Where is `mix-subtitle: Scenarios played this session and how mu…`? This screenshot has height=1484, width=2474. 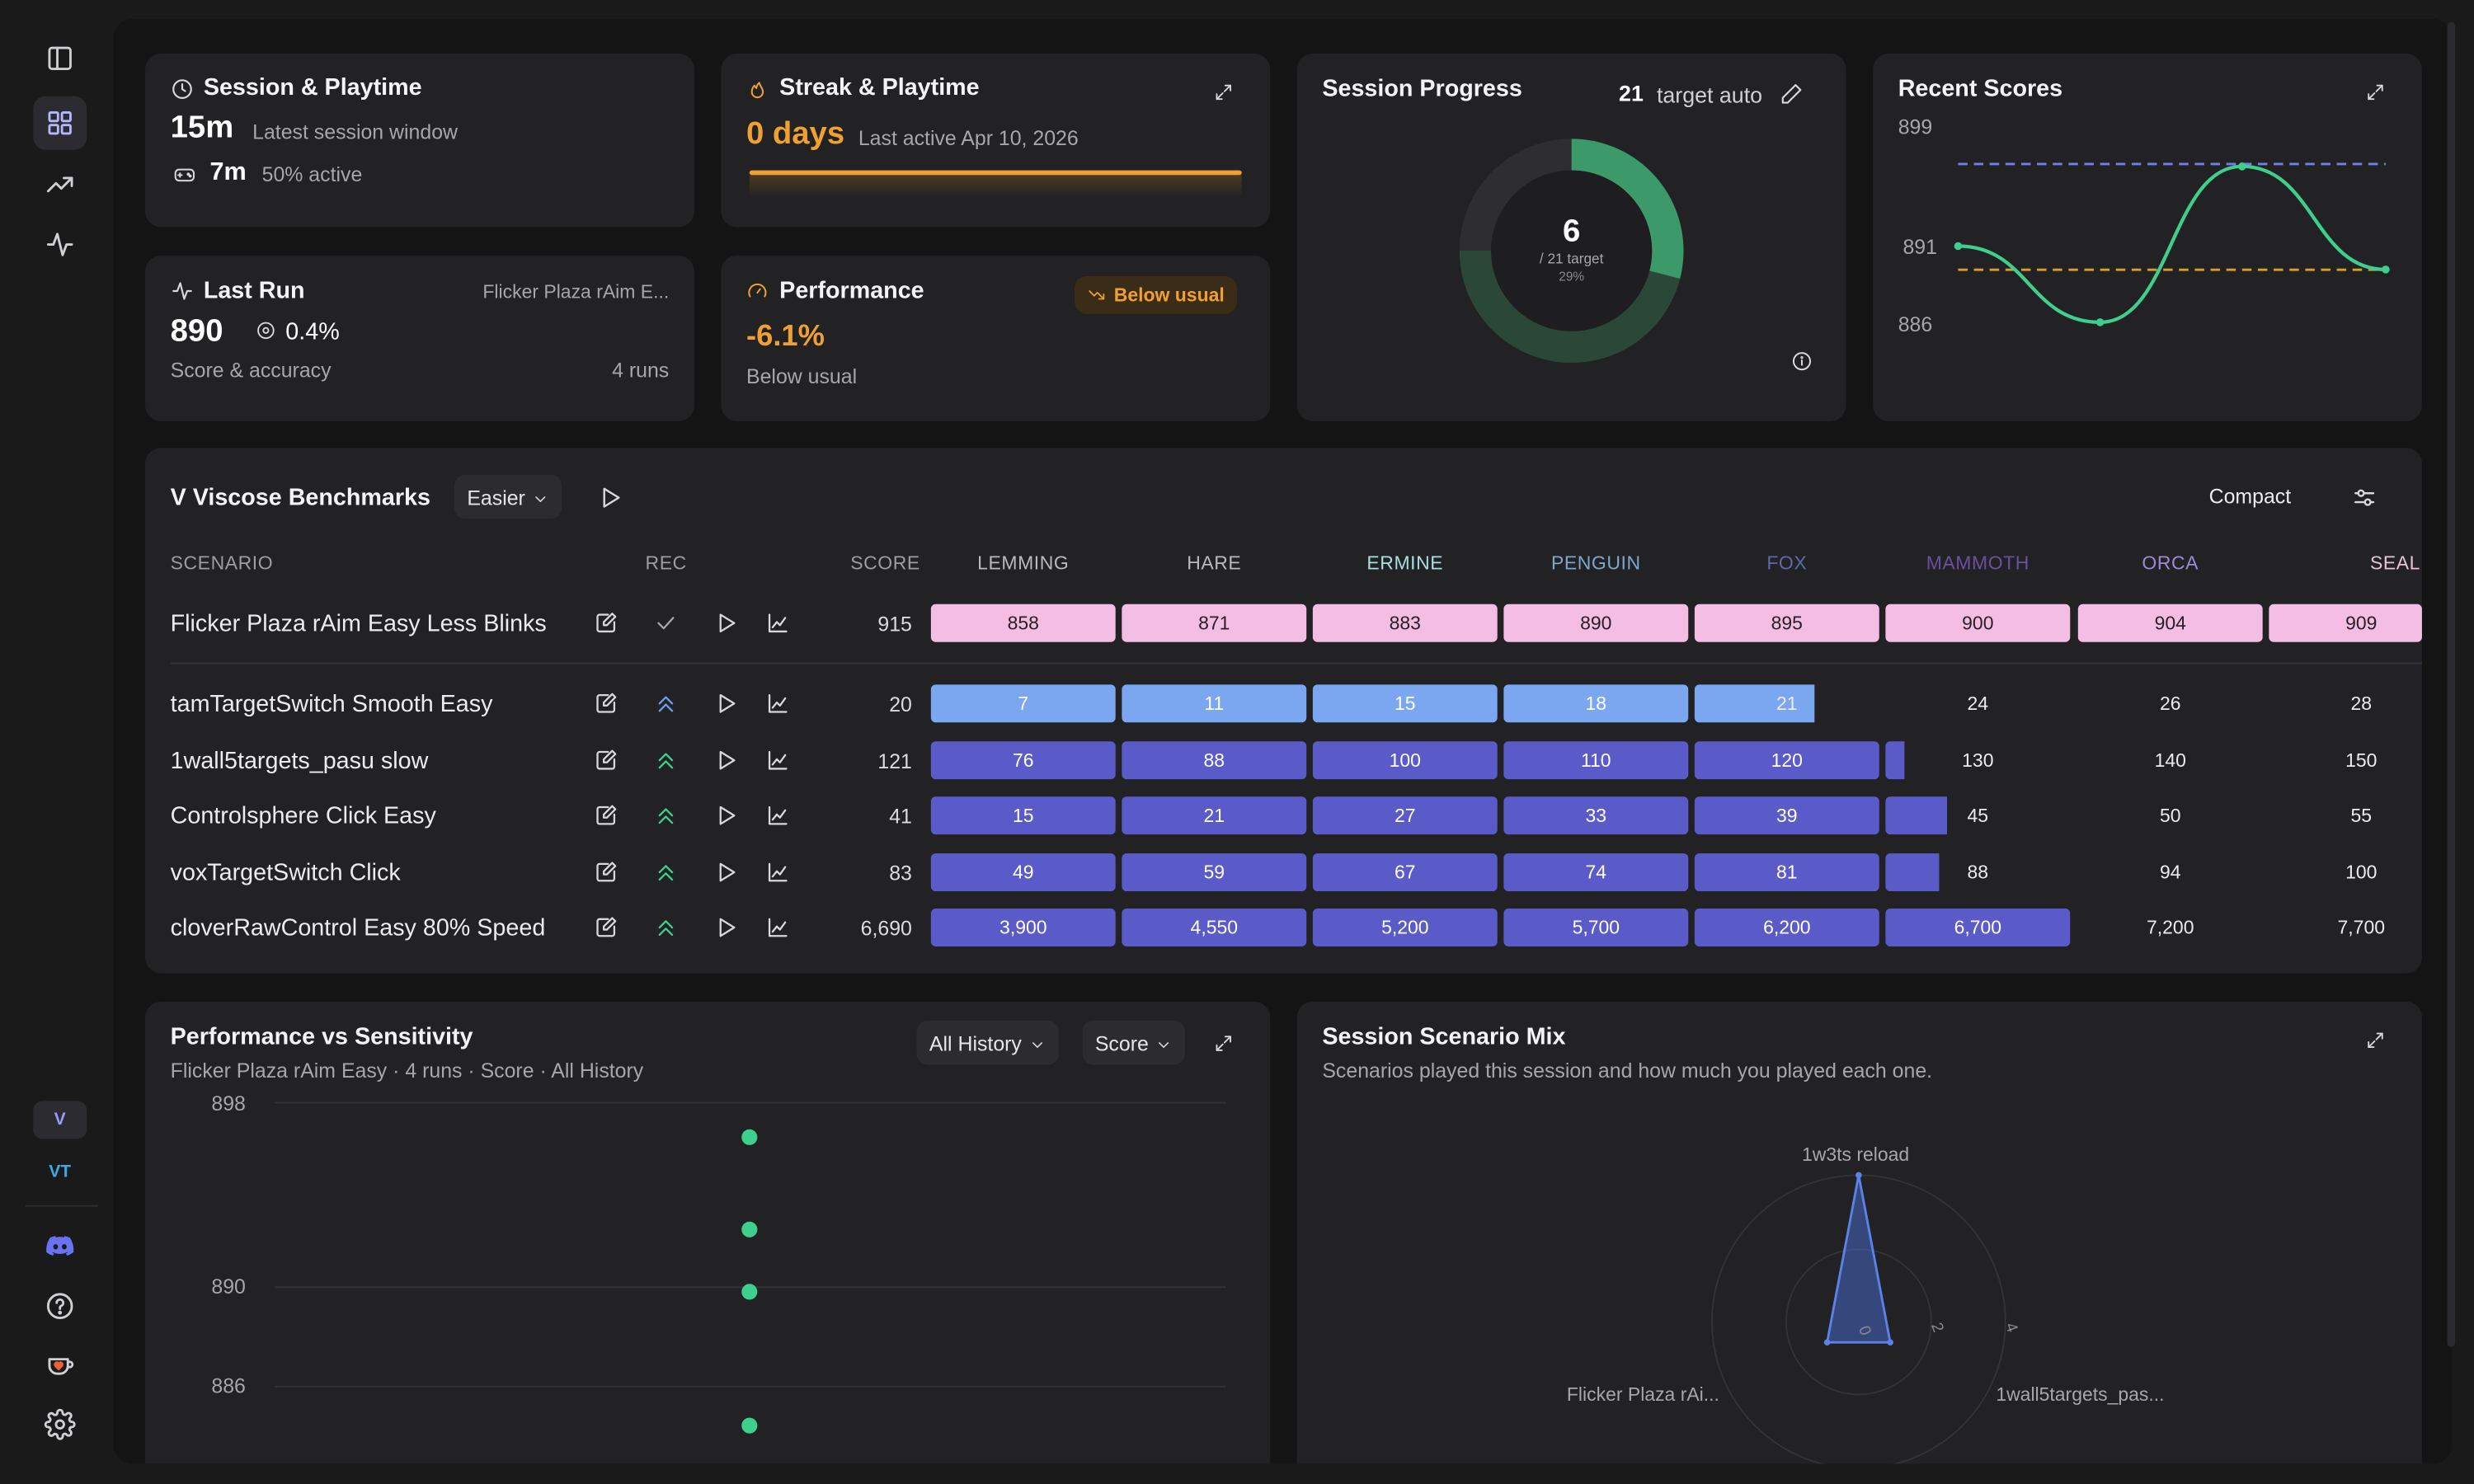 mix-subtitle: Scenarios played this session and how mu… is located at coordinates (1627, 1070).